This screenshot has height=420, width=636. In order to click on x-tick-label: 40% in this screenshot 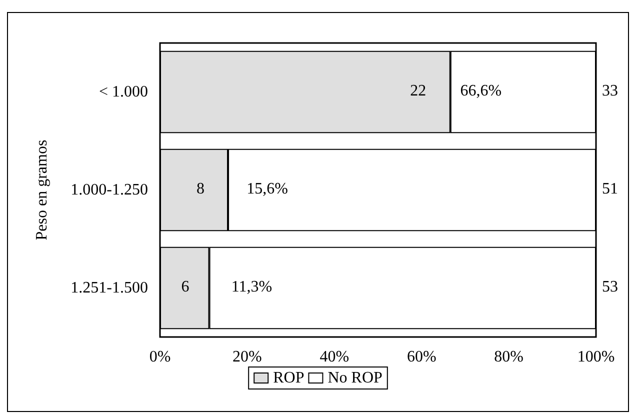, I will do `click(335, 357)`.